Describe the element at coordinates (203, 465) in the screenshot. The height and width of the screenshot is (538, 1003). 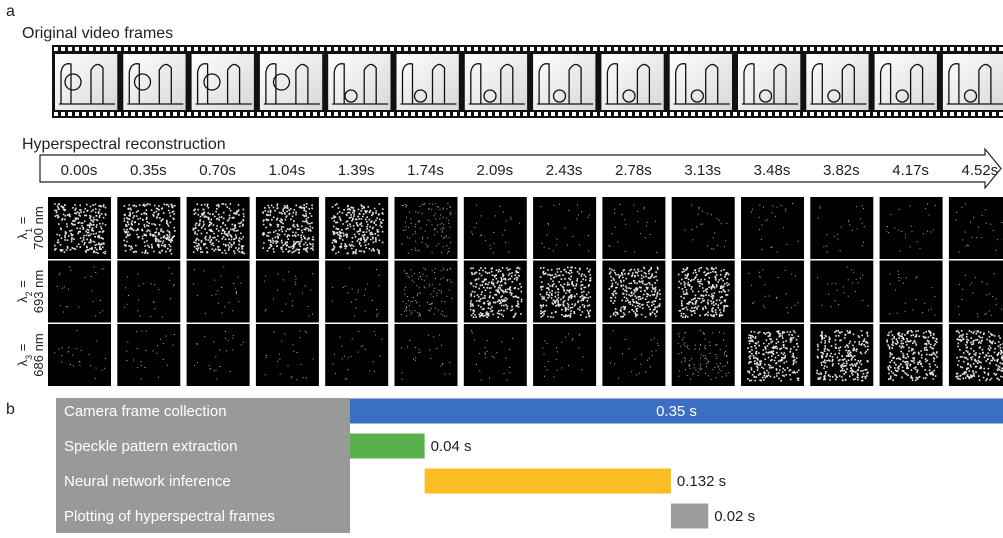
I see `label-box` at that location.